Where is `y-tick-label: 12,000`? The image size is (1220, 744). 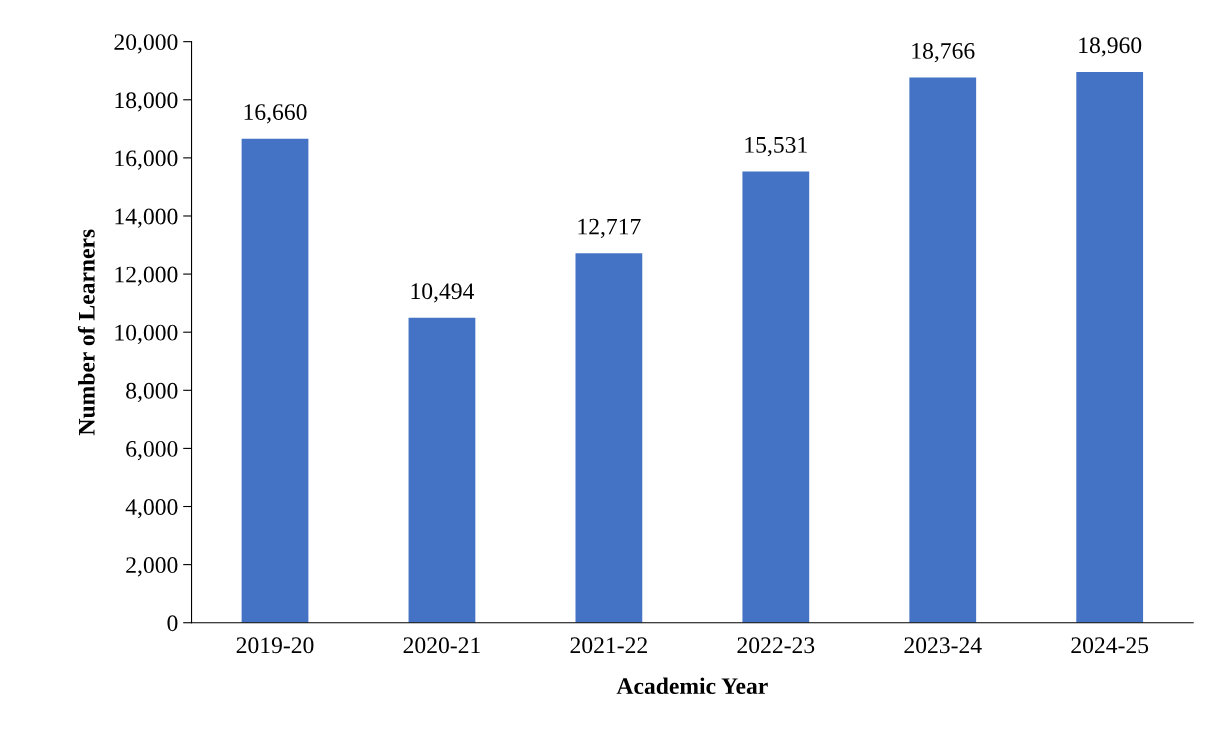 y-tick-label: 12,000 is located at coordinates (146, 276).